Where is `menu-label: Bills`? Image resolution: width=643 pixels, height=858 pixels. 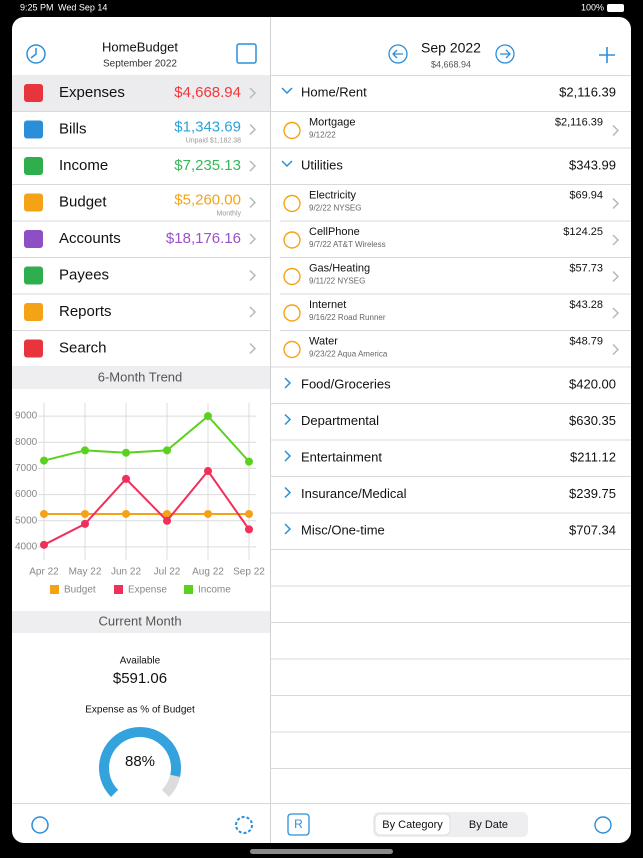
menu-label: Bills is located at coordinates (73, 128).